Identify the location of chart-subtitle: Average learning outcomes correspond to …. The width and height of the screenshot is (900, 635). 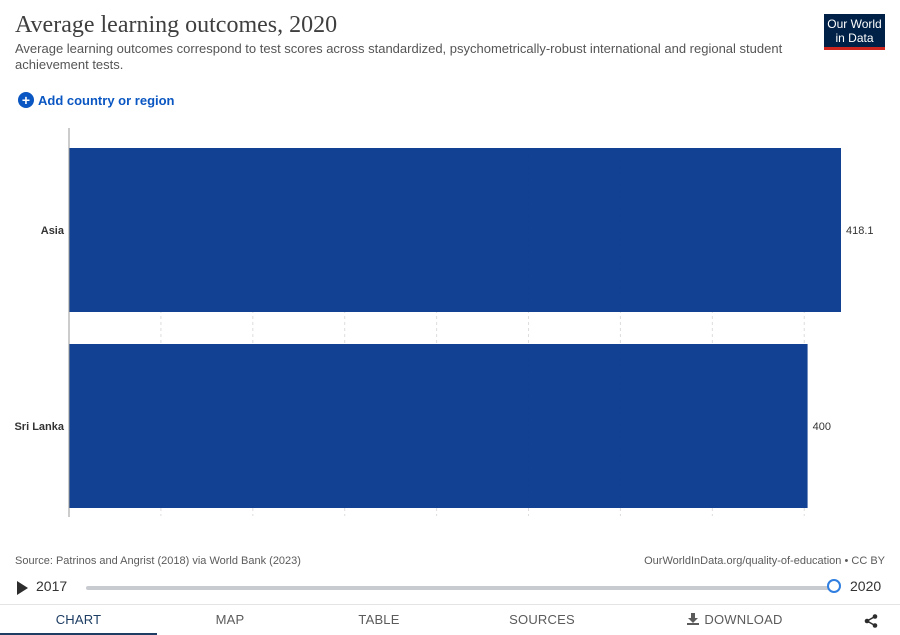
(399, 56).